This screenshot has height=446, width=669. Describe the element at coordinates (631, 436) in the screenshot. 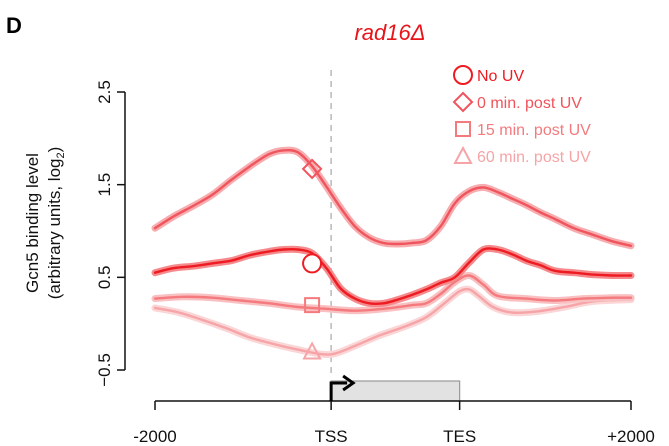

I see `x-tick-label-3: +2000` at that location.